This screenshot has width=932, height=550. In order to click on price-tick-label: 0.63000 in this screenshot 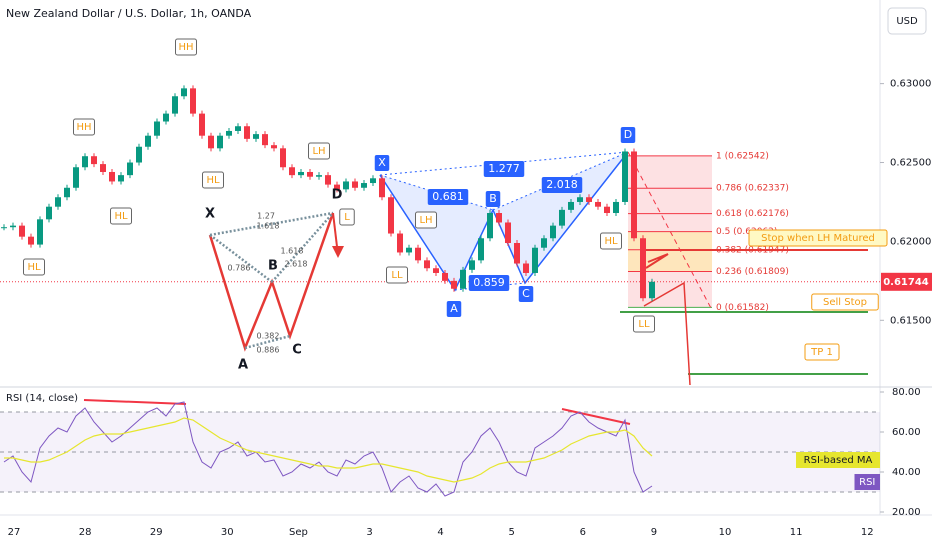, I will do `click(910, 84)`.